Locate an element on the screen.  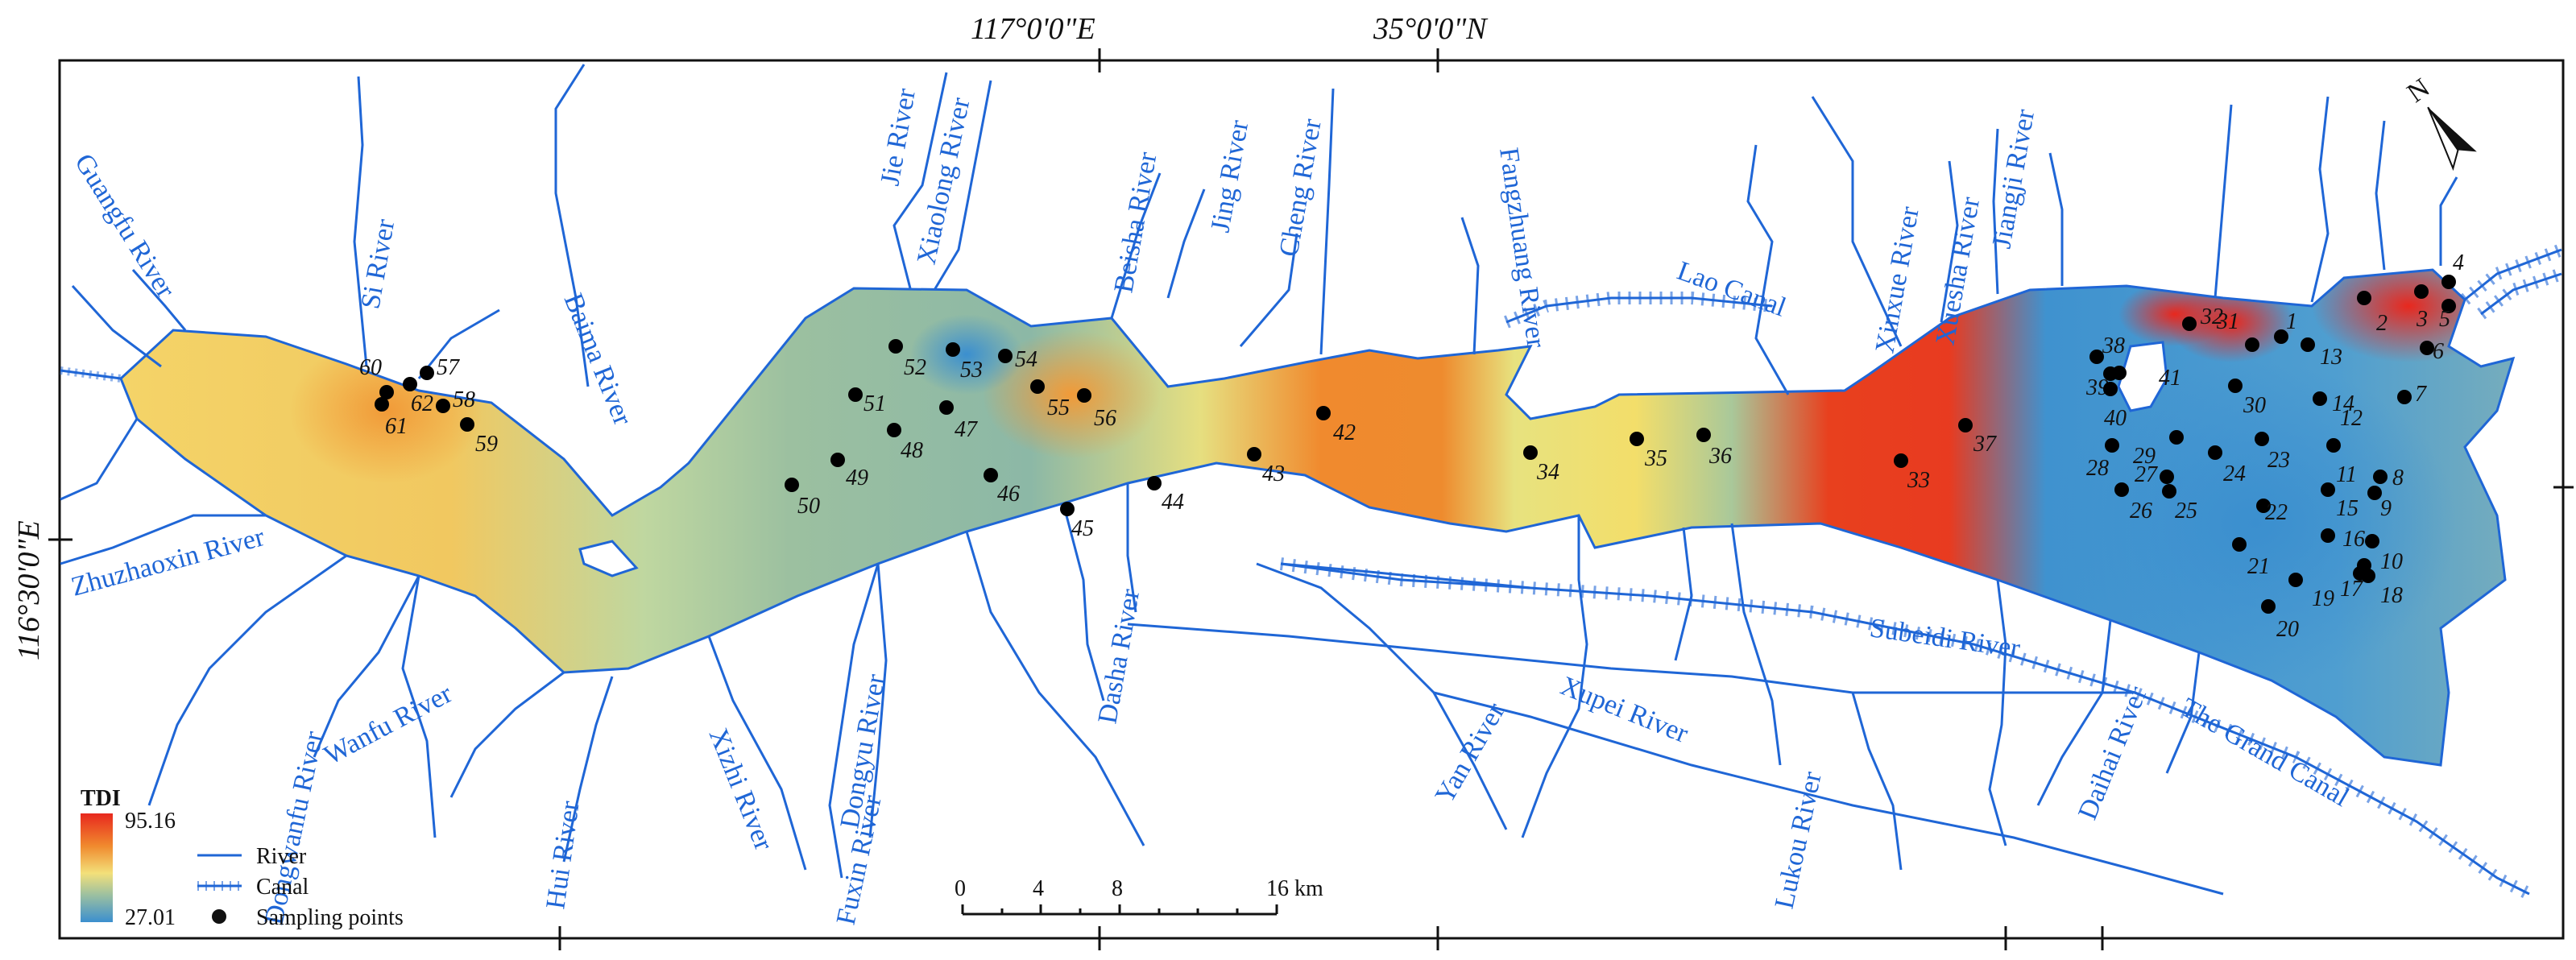
sampling-point-label: 5 is located at coordinates (2444, 319).